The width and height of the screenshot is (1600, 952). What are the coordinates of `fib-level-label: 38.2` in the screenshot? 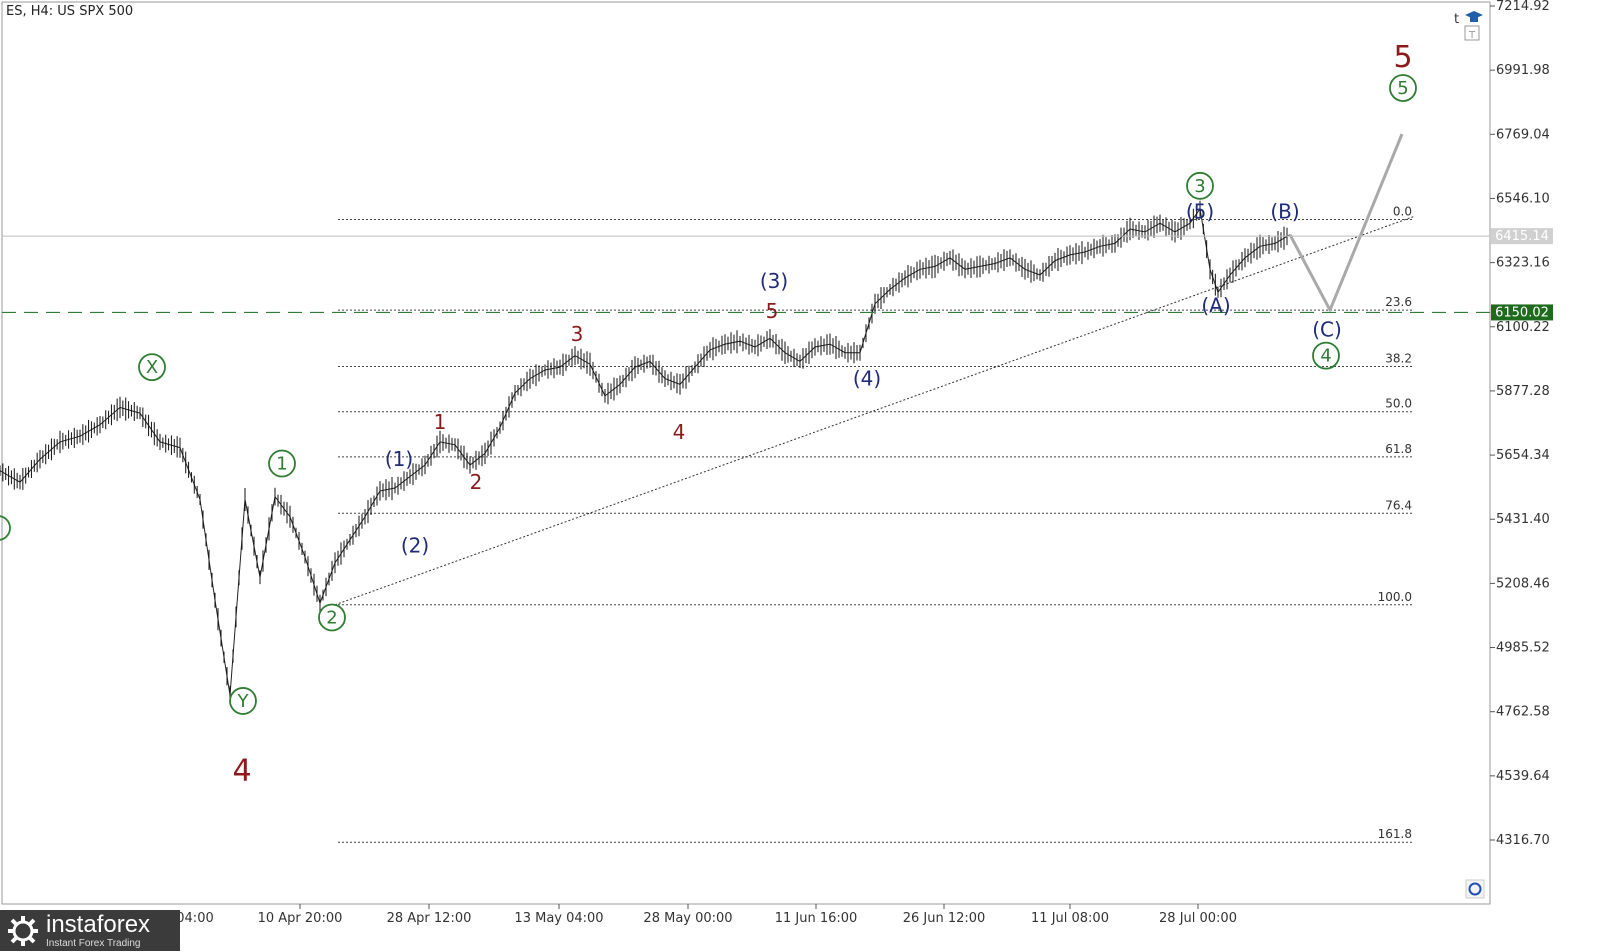 It's located at (1398, 359).